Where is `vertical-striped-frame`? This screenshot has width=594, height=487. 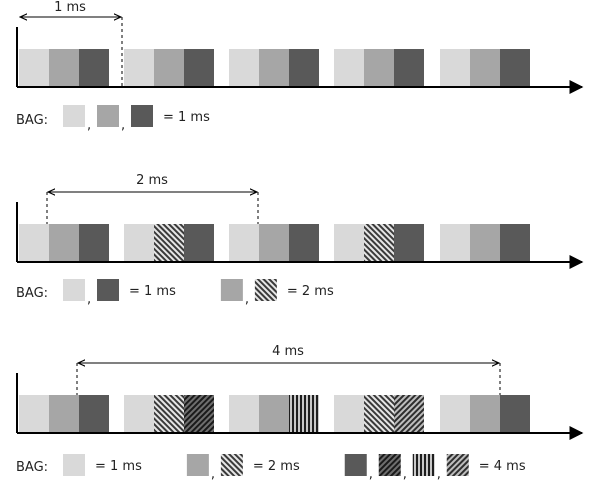
vertical-striped-frame is located at coordinates (304, 413).